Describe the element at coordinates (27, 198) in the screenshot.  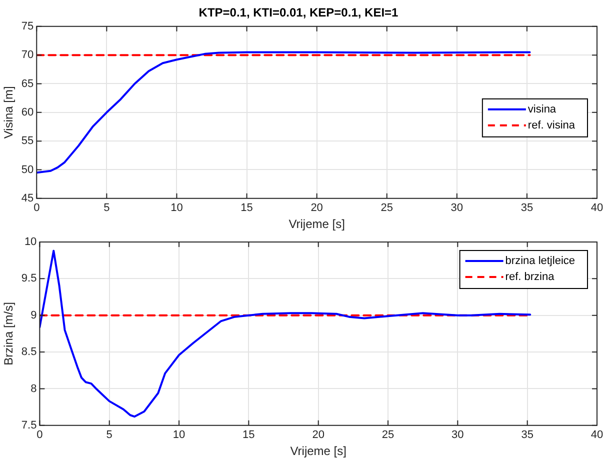
I see `y-tick-label: 45` at that location.